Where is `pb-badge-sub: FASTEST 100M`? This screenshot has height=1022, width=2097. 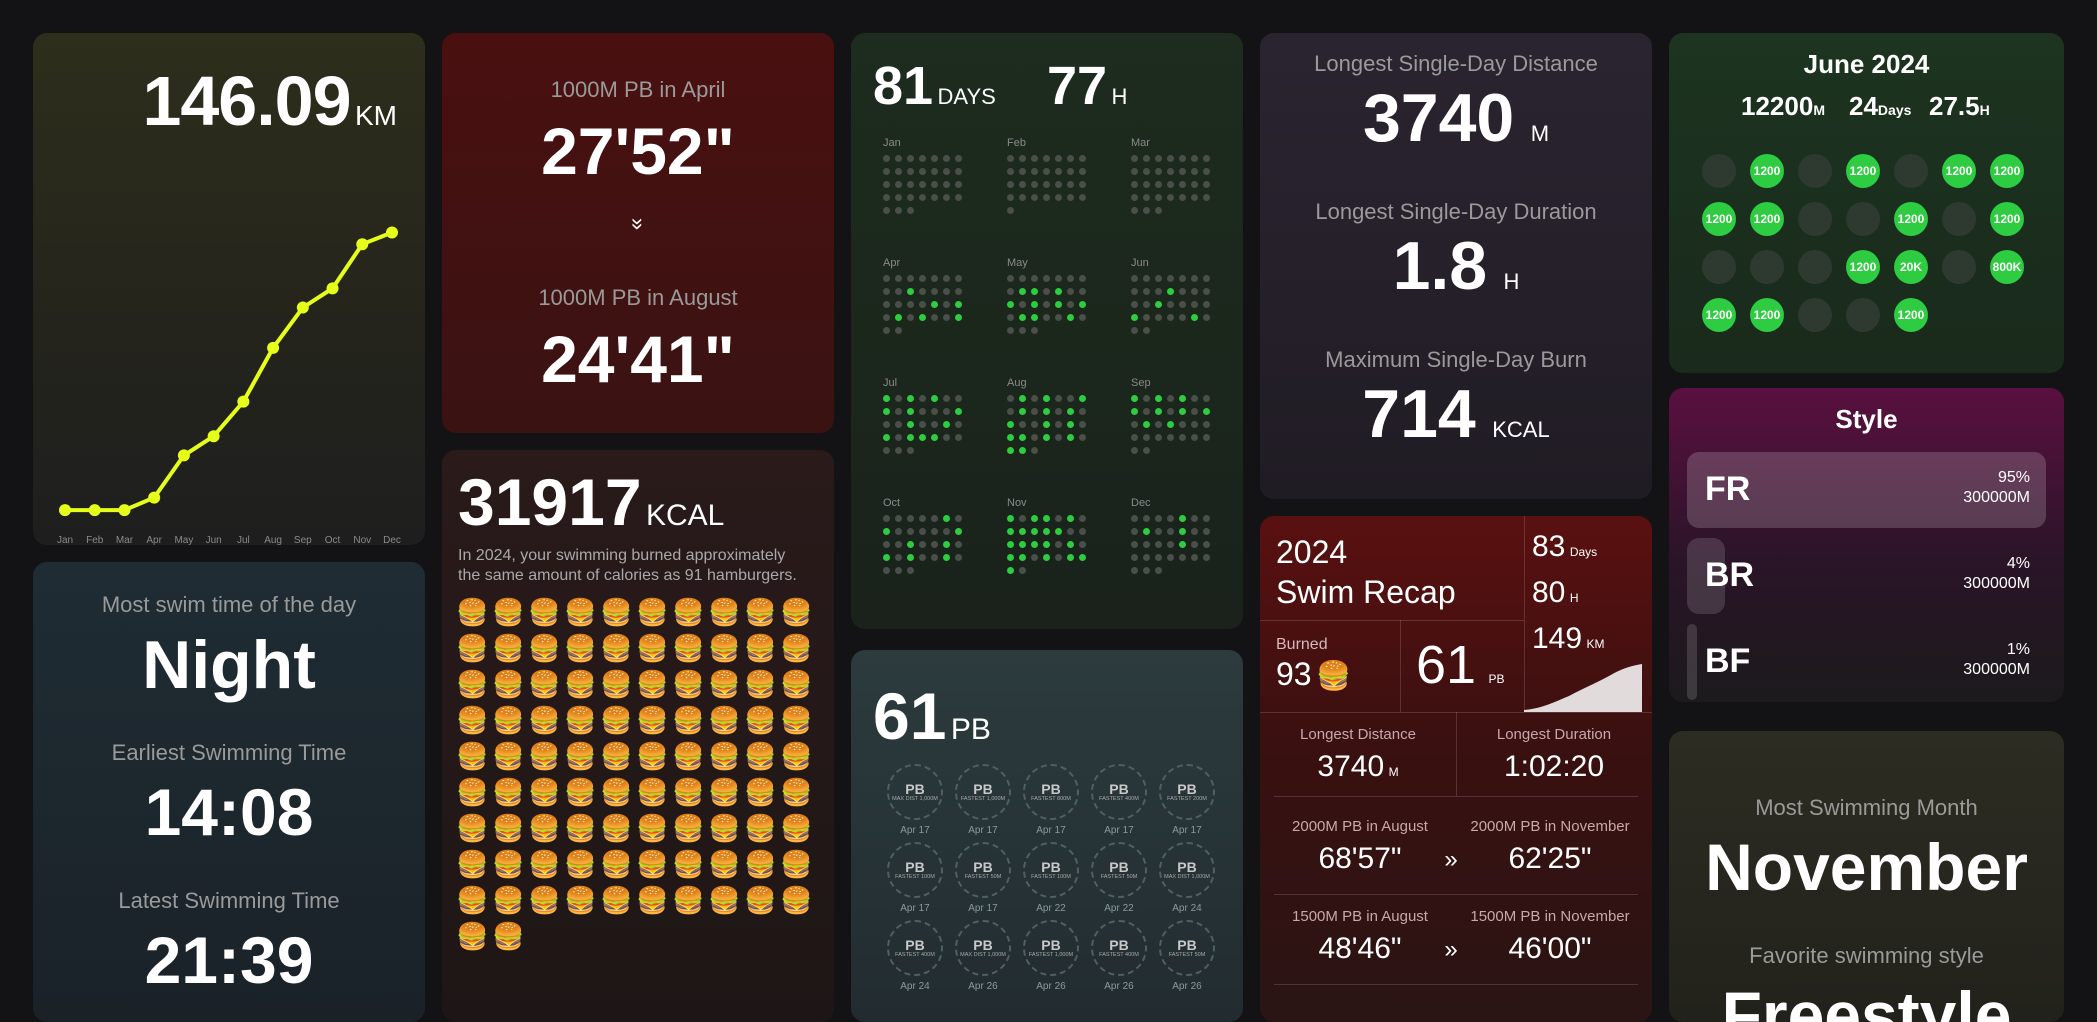
pb-badge-sub: FASTEST 100M is located at coordinates (1051, 877).